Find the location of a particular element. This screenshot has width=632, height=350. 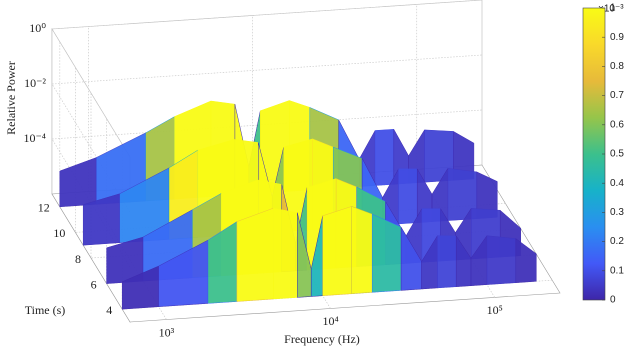

colorbar-tick-label: 0.7 is located at coordinates (617, 95).